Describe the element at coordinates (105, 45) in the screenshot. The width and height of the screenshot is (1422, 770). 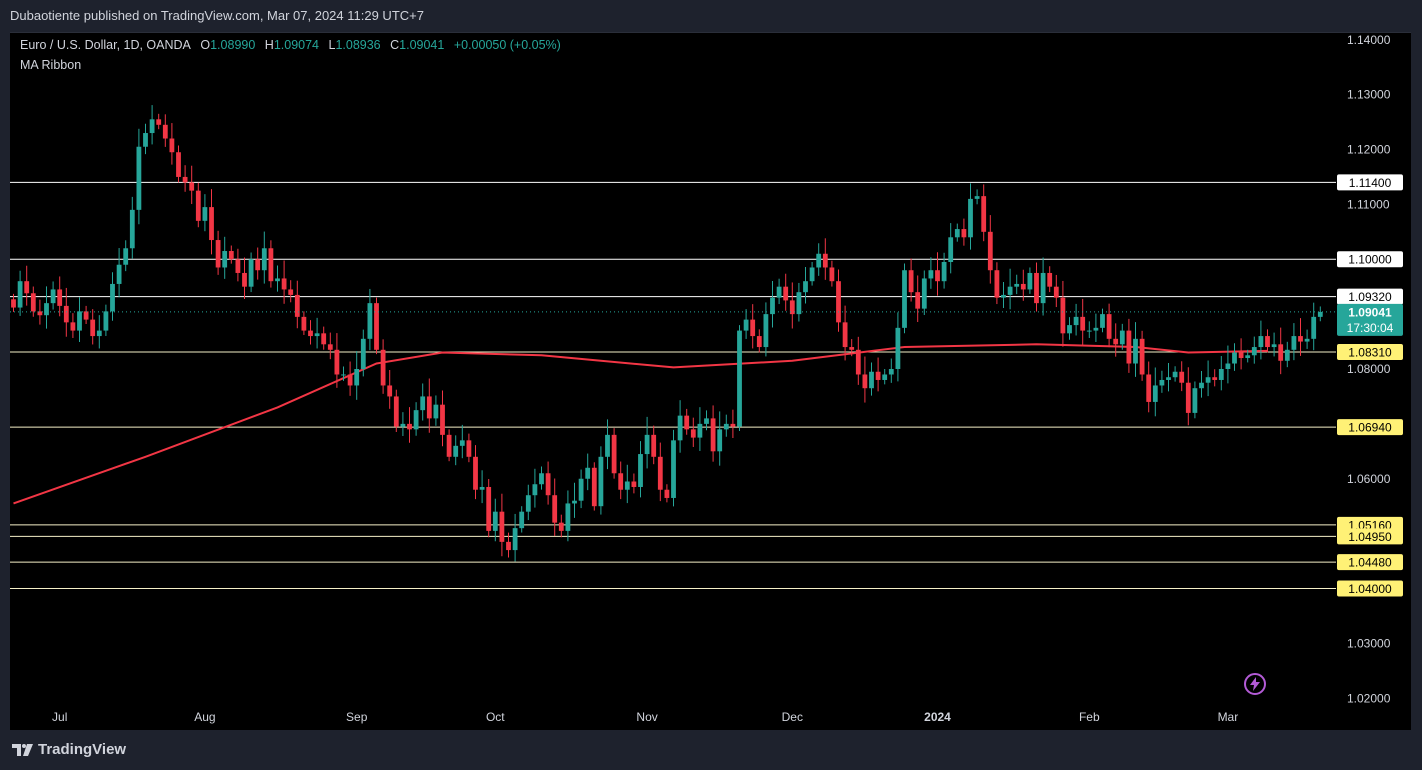
I see `symbol-name: Euro / U.S. Dollar, 1D, OANDA` at that location.